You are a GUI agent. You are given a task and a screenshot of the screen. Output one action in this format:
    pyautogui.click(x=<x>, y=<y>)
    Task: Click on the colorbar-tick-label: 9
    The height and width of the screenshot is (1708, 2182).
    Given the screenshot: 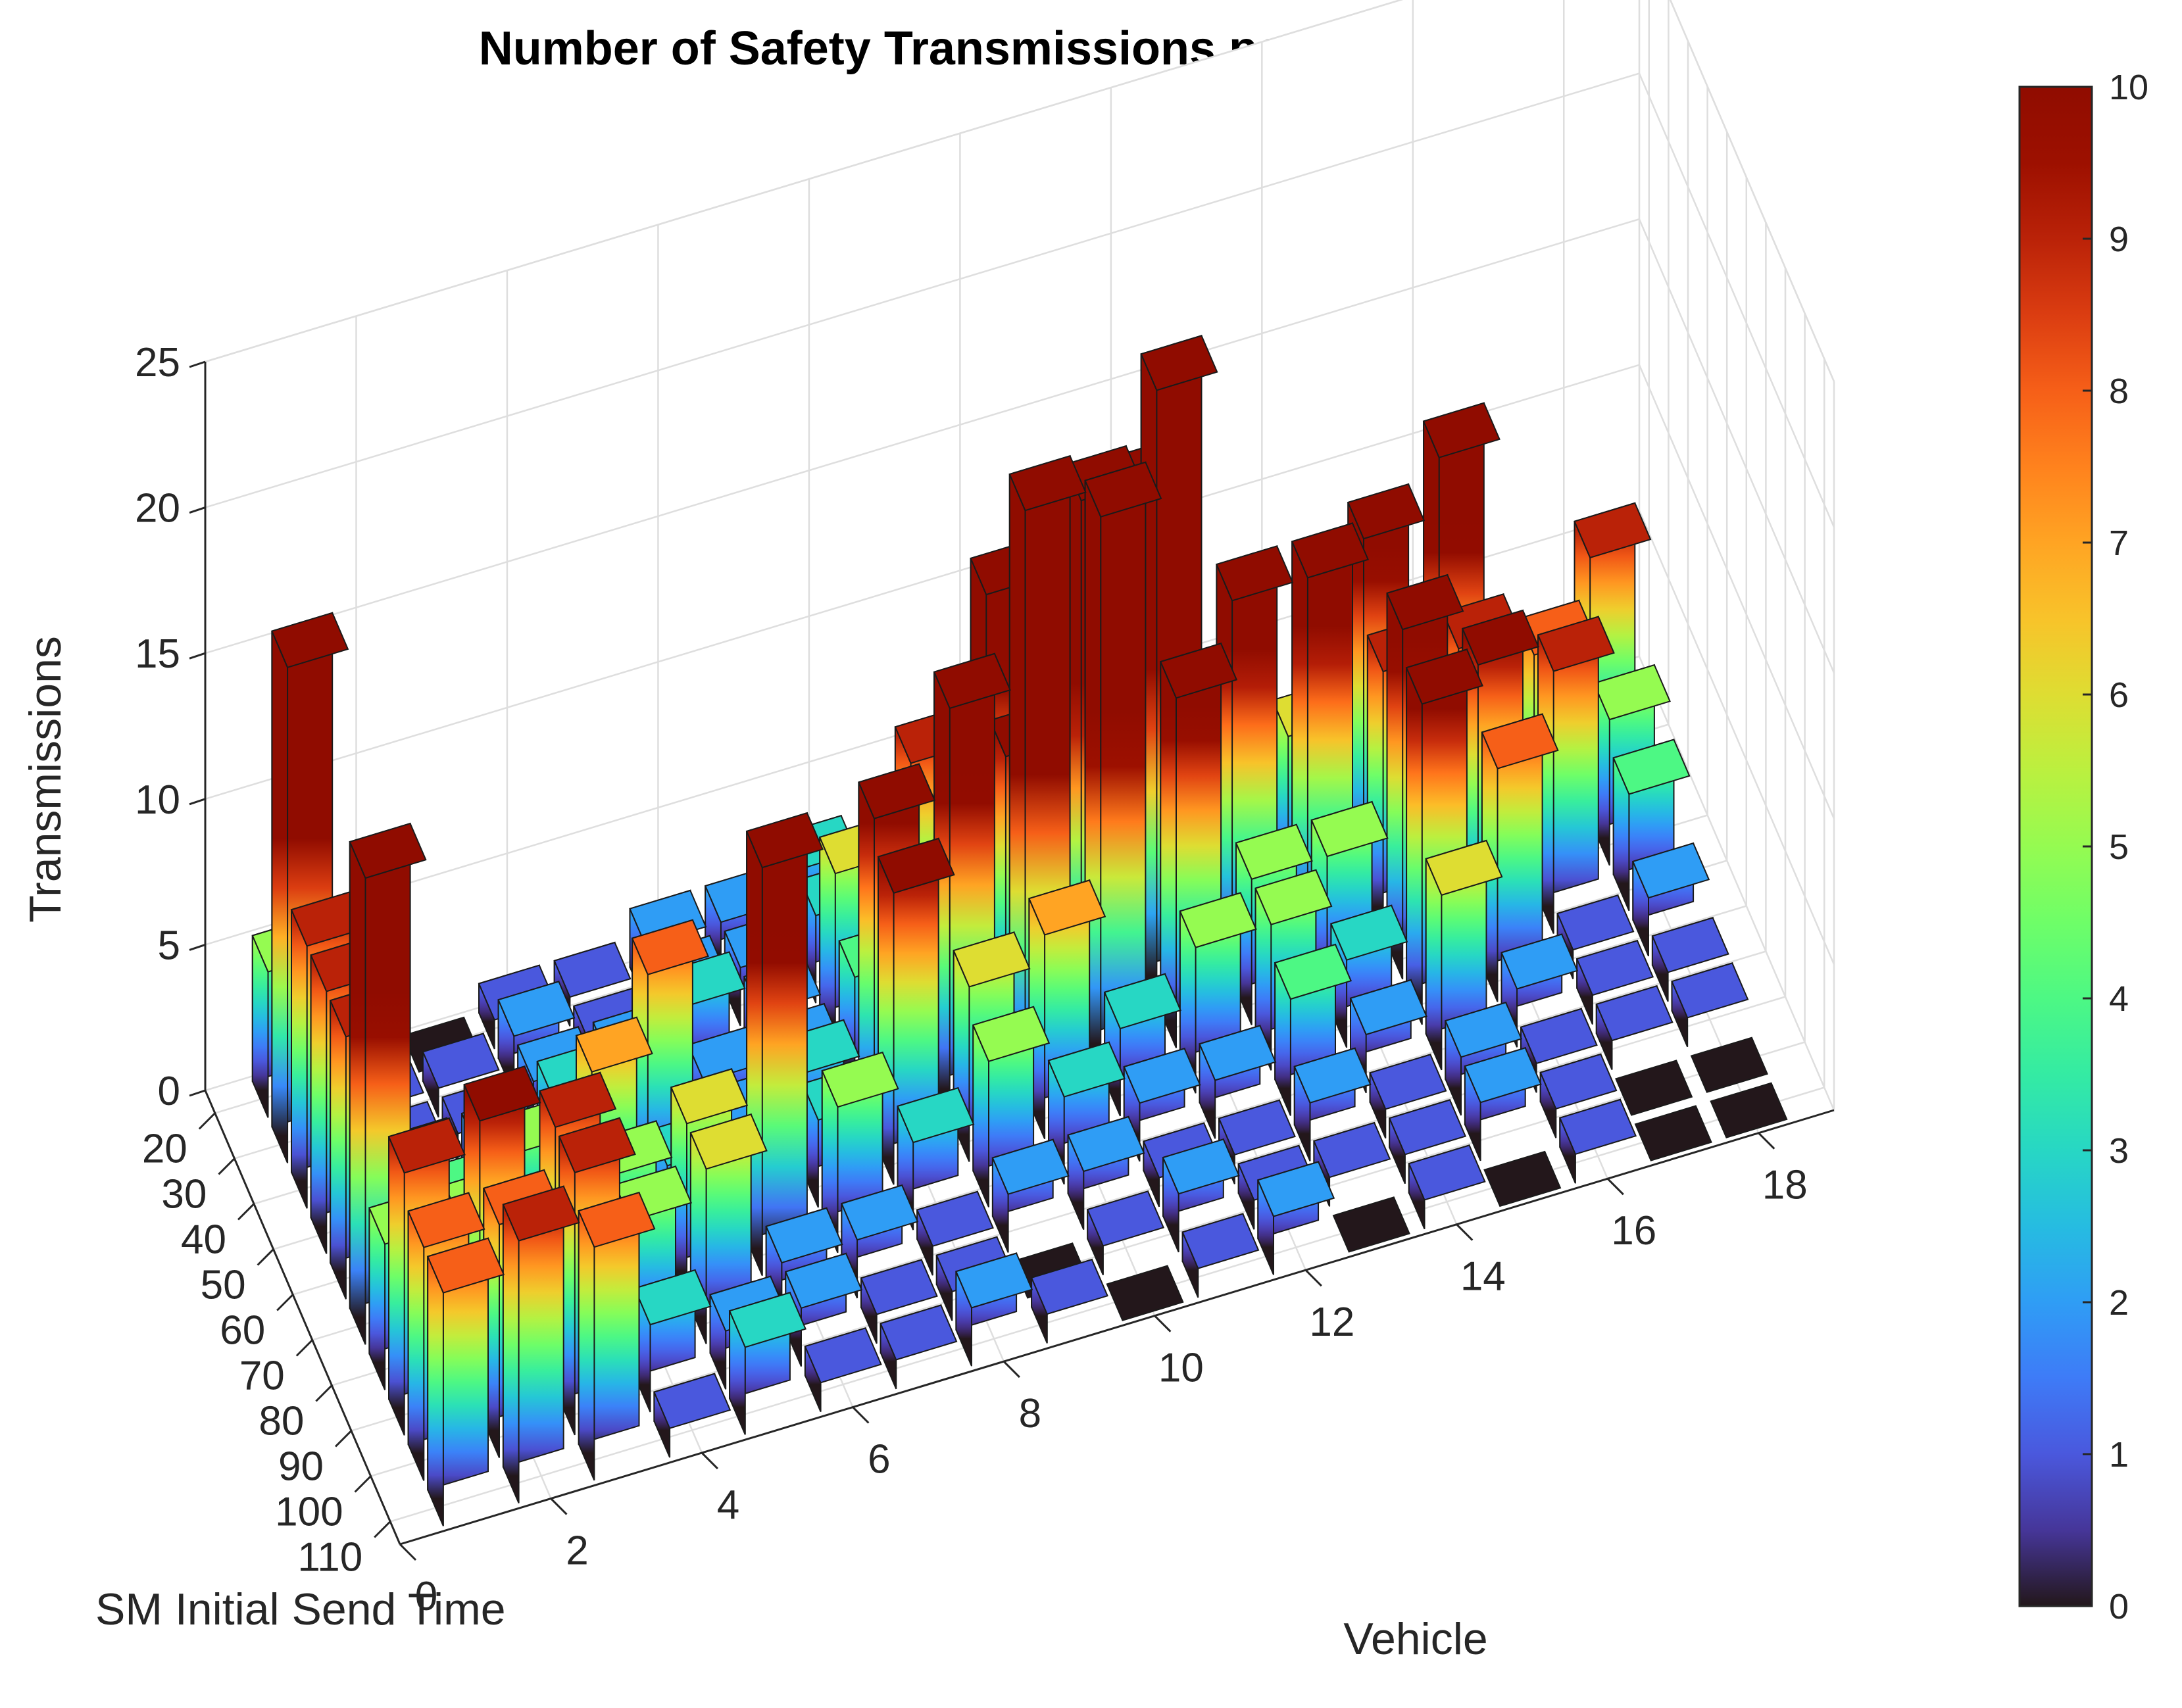 What is the action you would take?
    pyautogui.click(x=2119, y=240)
    